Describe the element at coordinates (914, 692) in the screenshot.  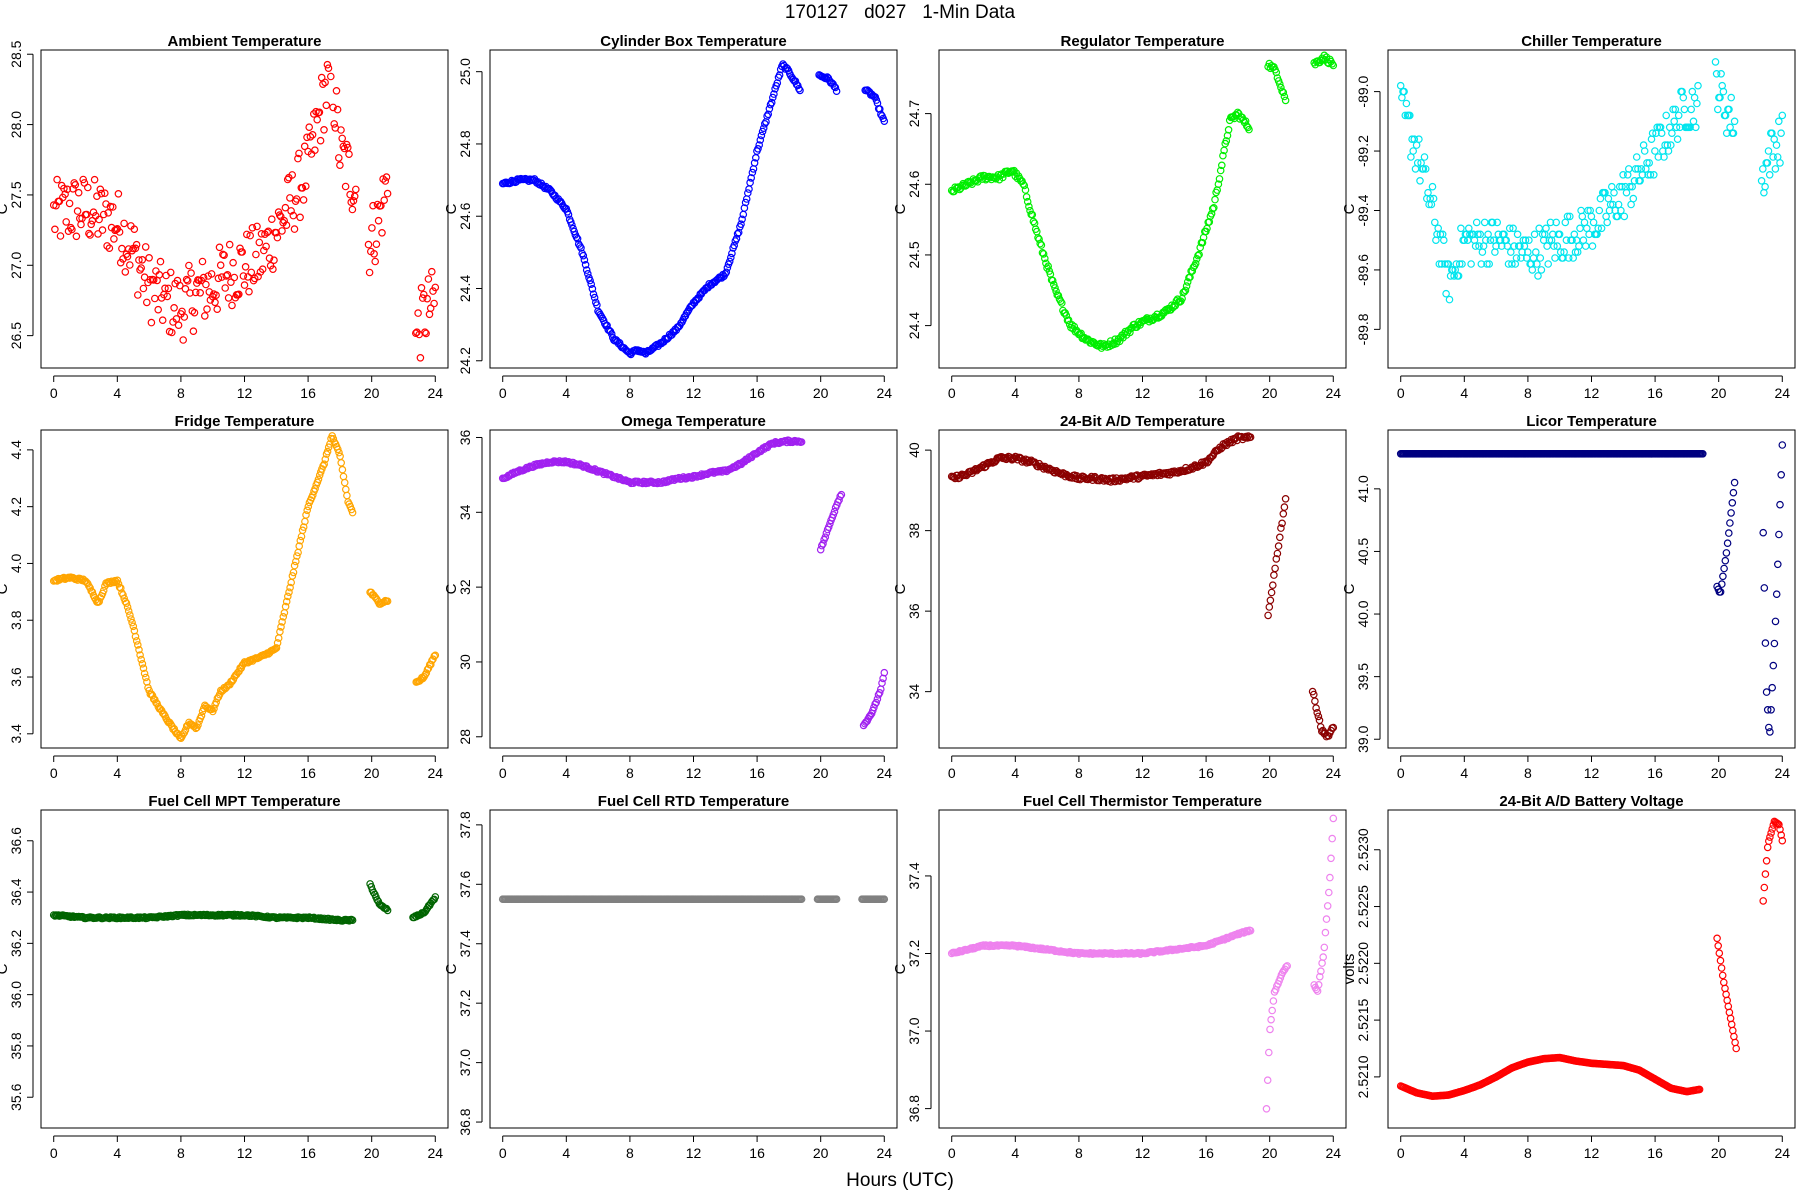
I see `y-tick-label: 34` at that location.